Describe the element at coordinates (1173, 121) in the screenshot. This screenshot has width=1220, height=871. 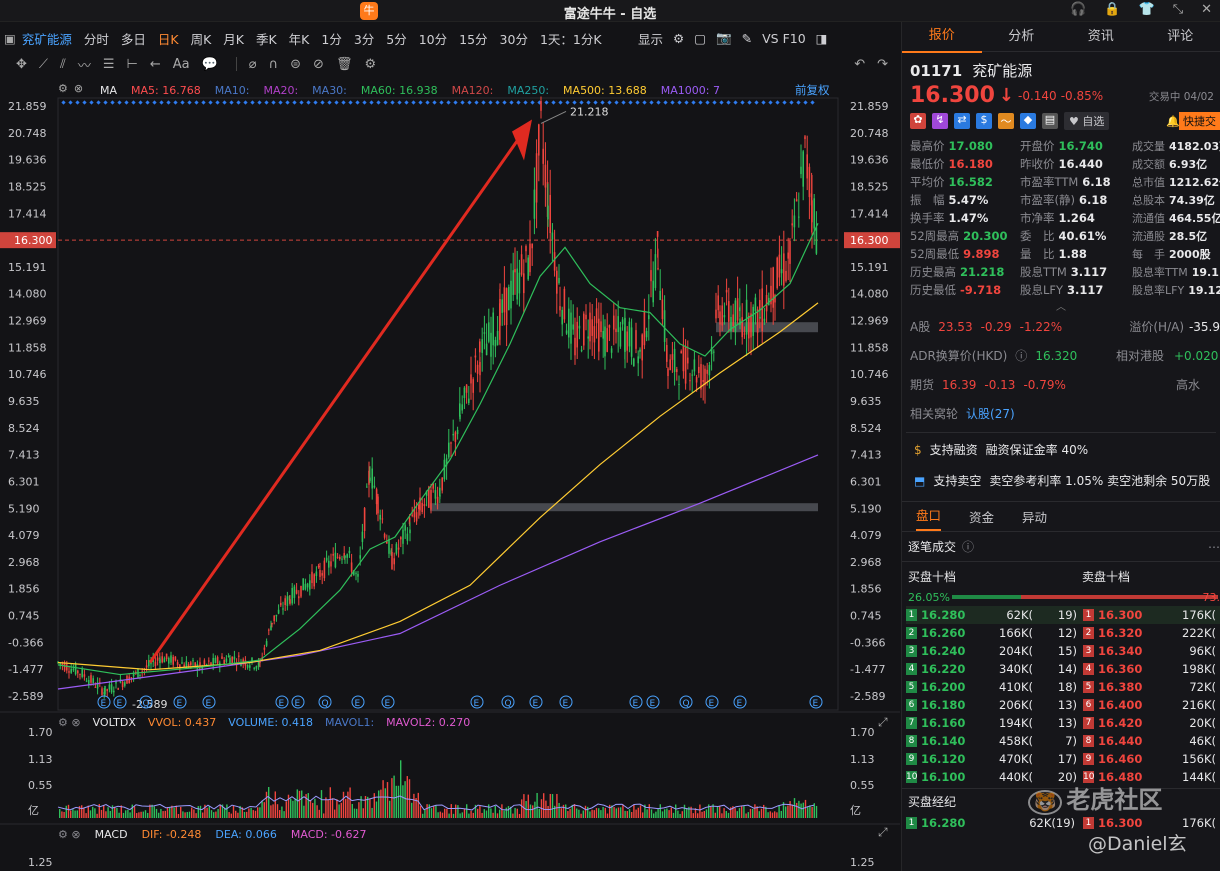
I see `bell-icon: 🔔` at that location.